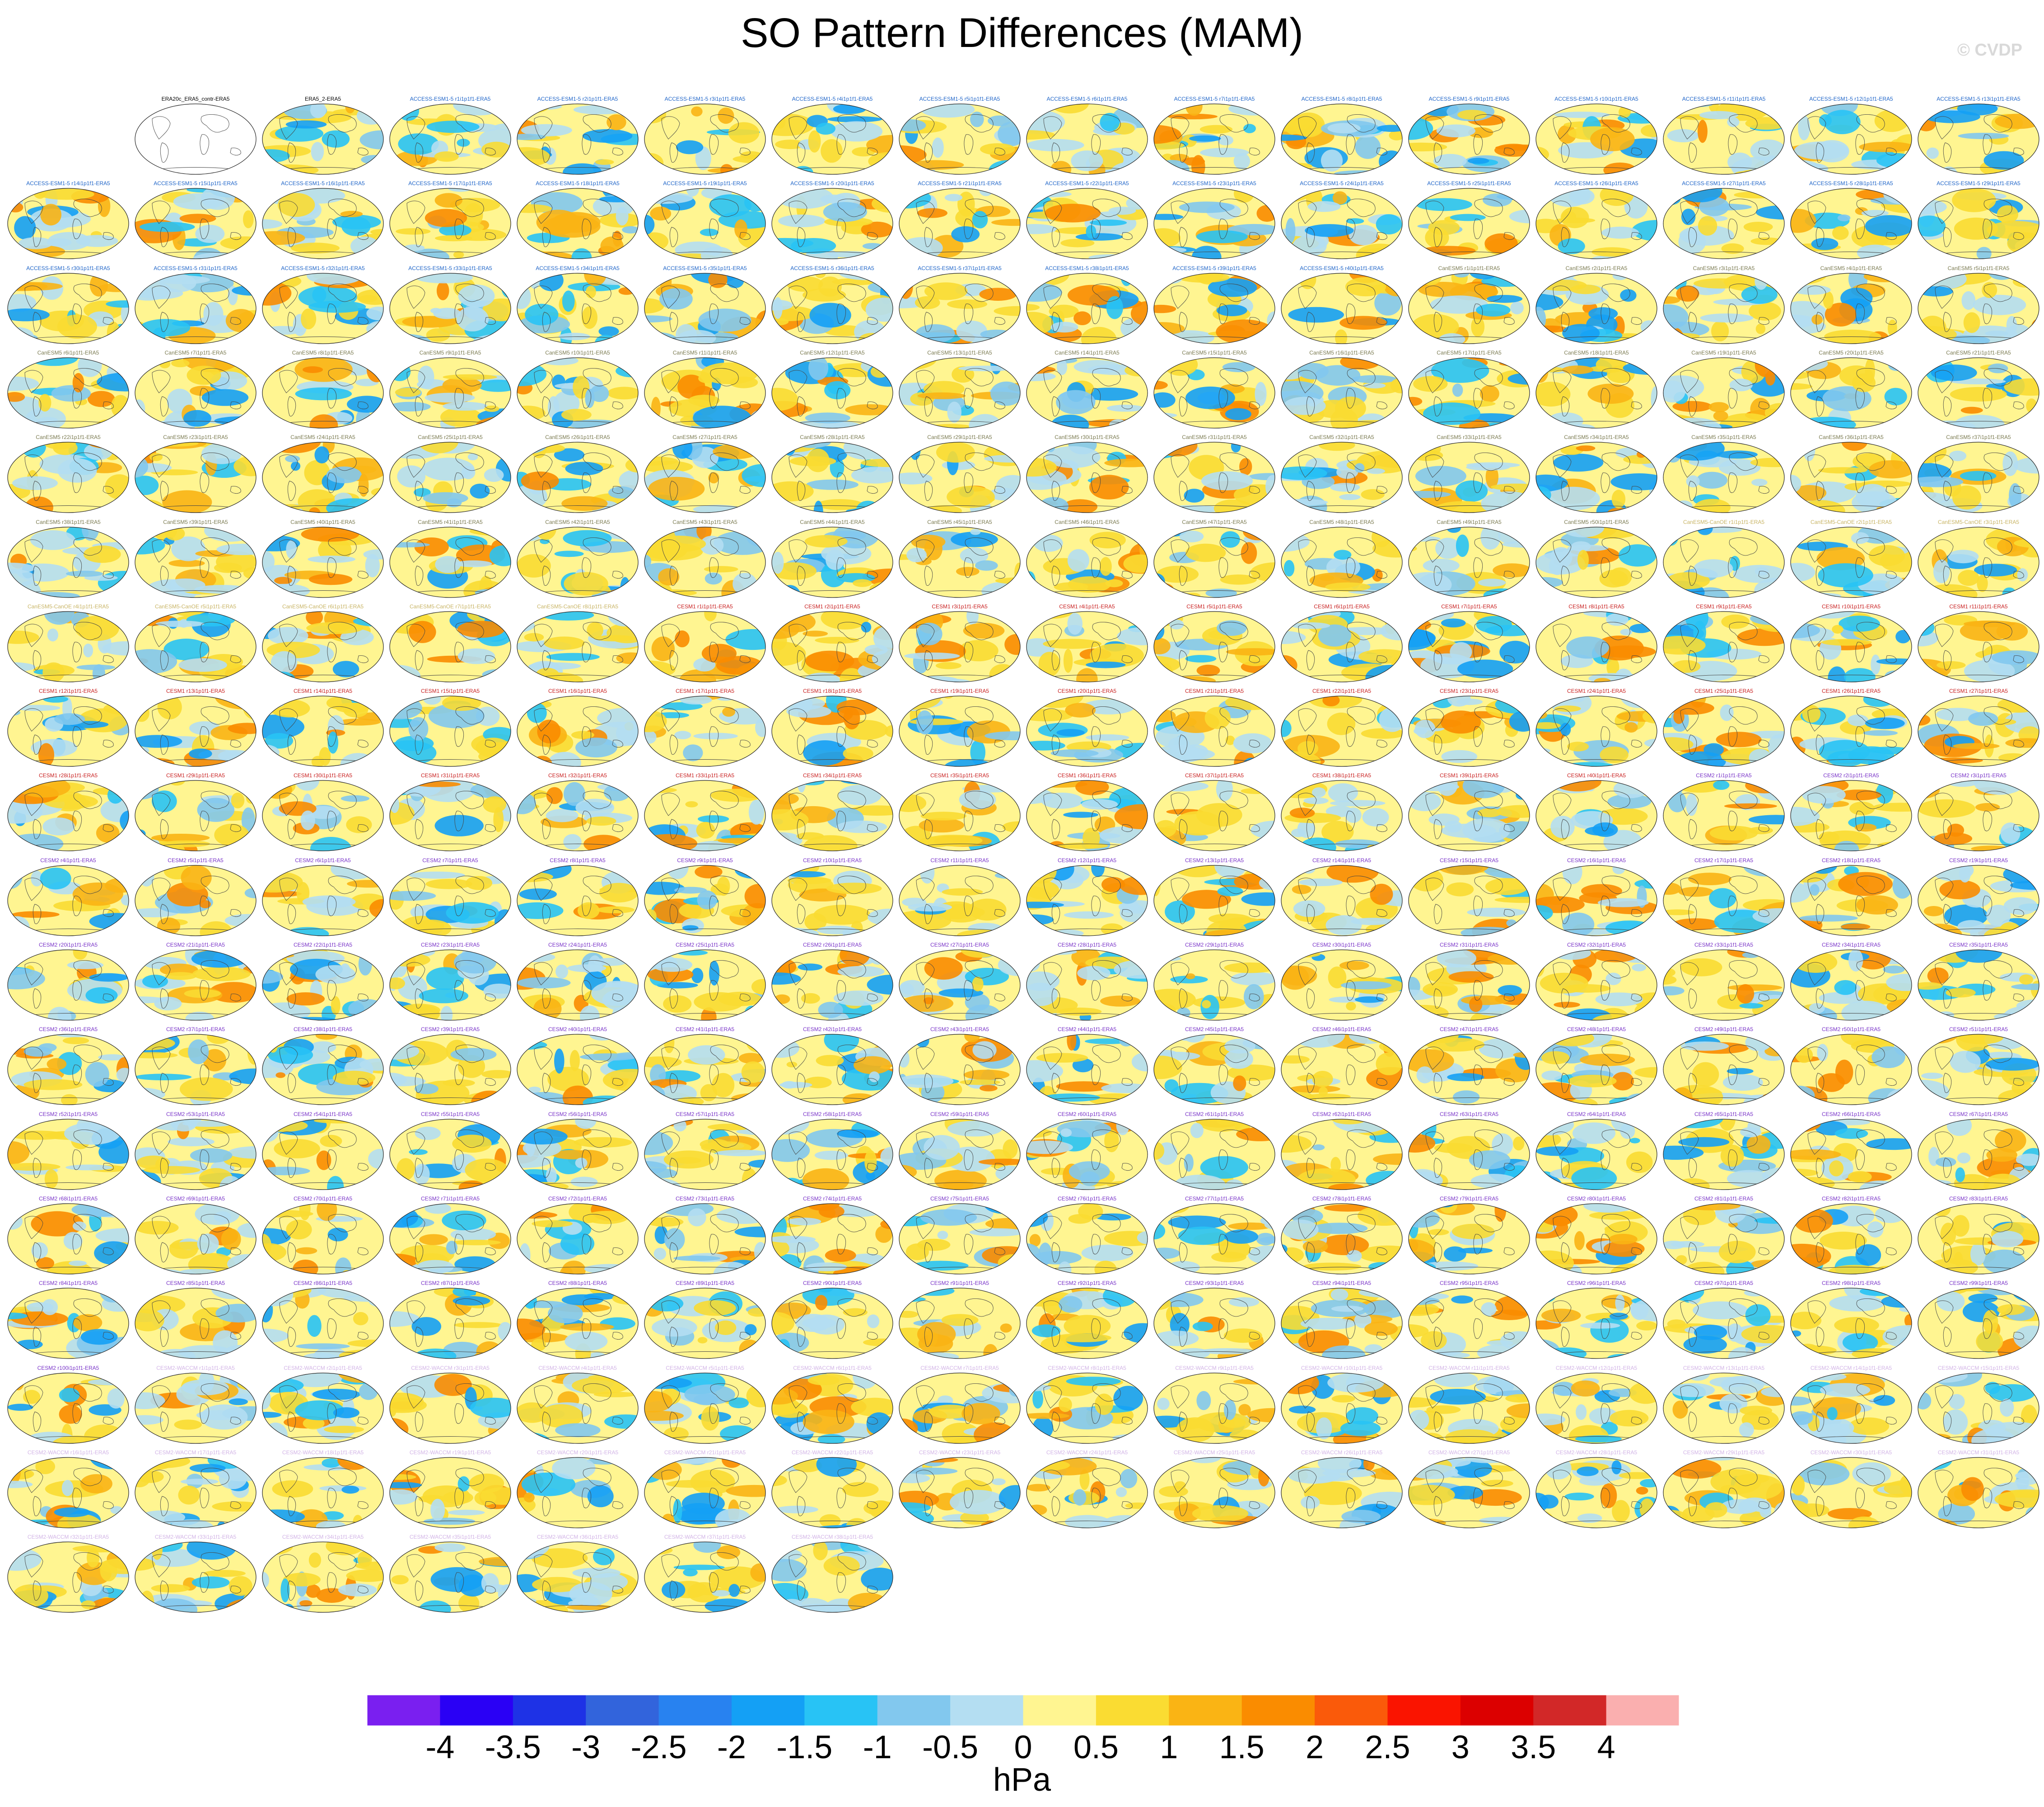 The height and width of the screenshot is (1807, 2044). I want to click on map-panel-reference: ERA20c_ERA5_contr-ERA5, so click(195, 135).